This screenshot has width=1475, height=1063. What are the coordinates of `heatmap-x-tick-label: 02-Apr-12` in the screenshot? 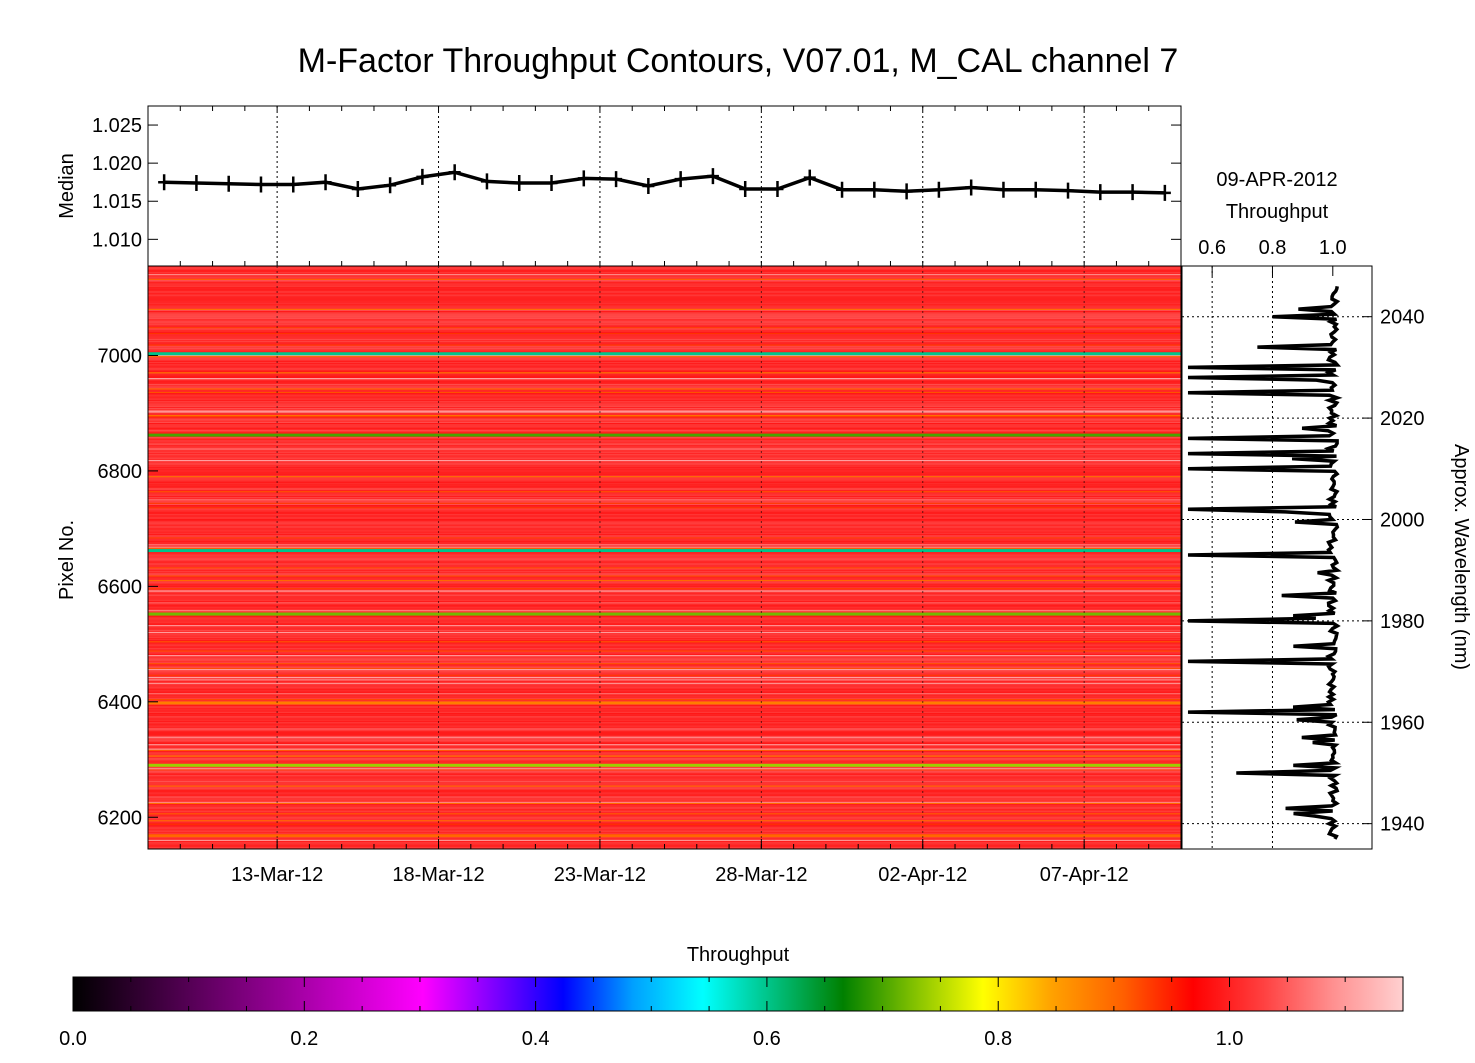 It's located at (922, 875).